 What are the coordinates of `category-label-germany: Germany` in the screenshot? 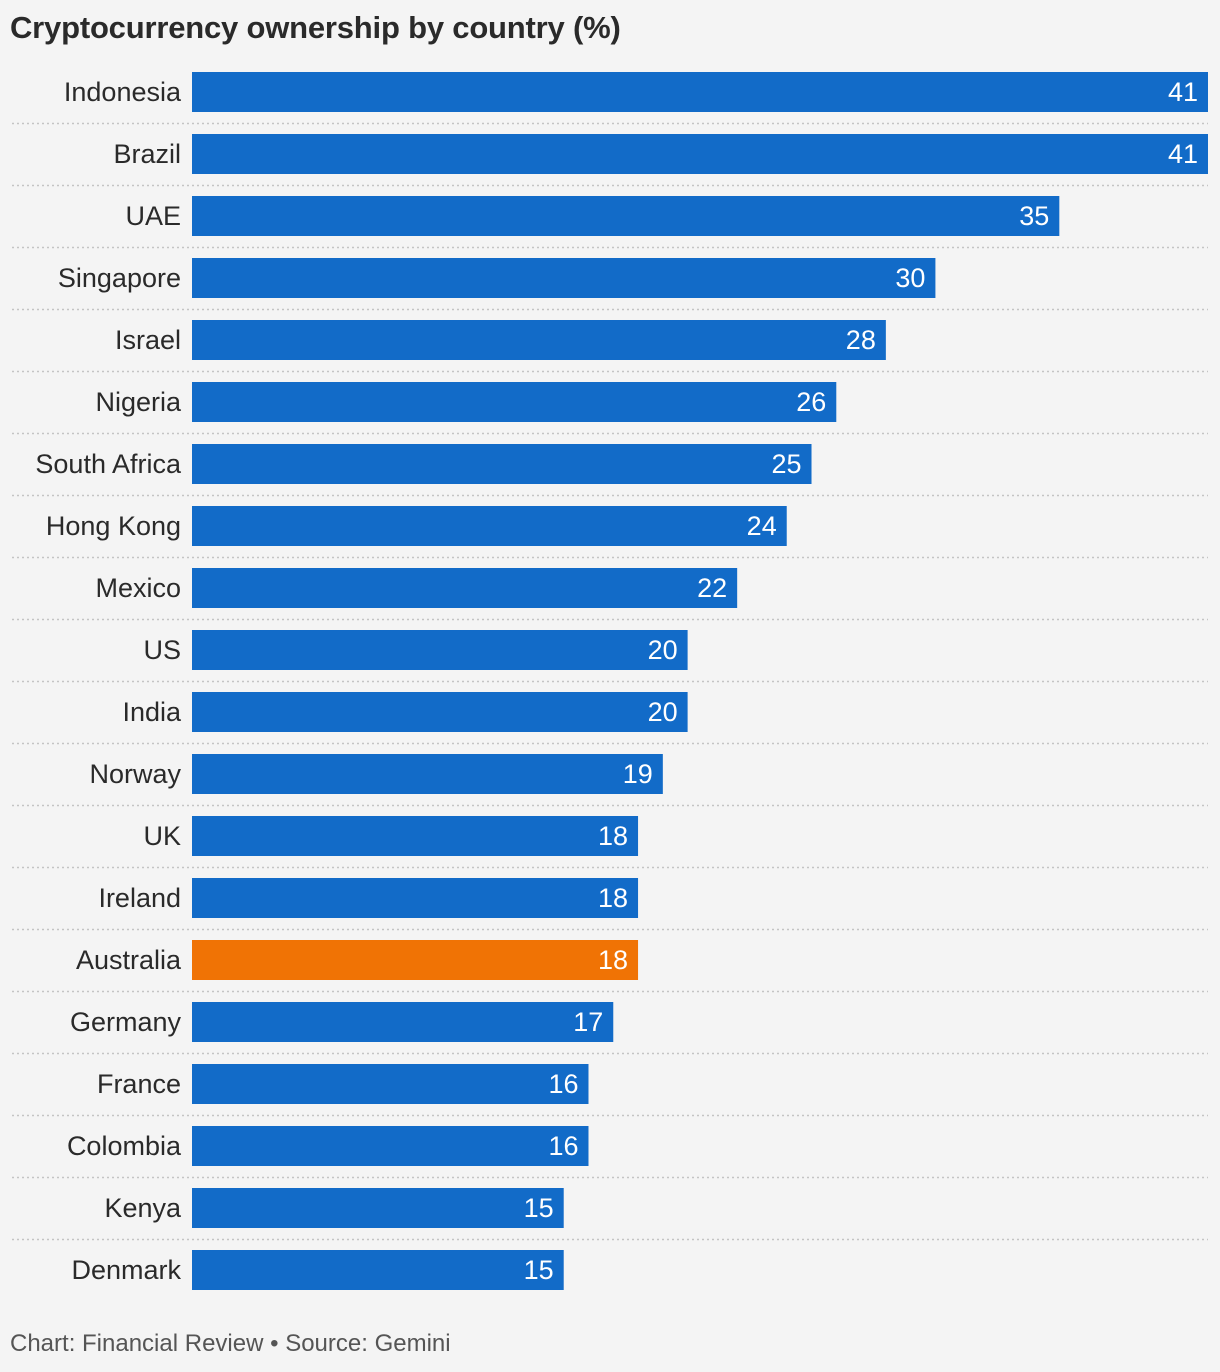 It's located at (126, 1022).